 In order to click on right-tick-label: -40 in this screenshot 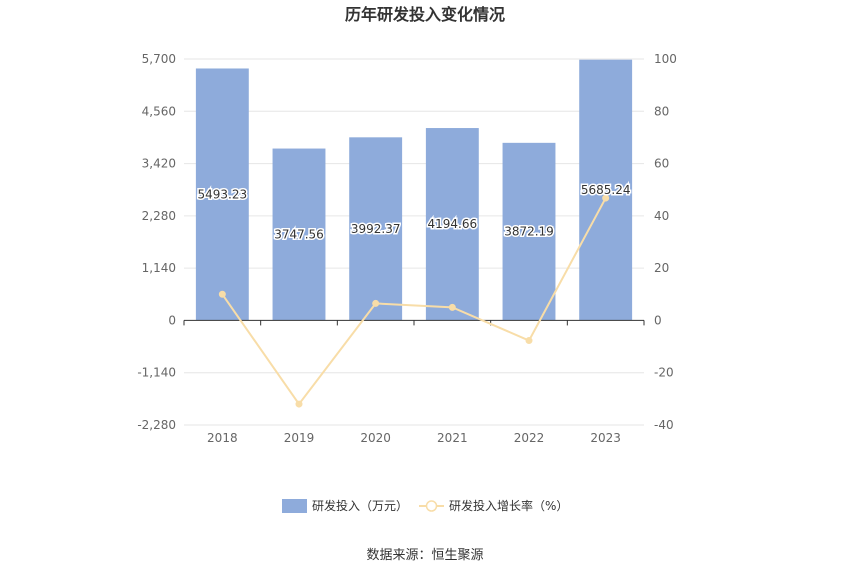, I will do `click(664, 425)`.